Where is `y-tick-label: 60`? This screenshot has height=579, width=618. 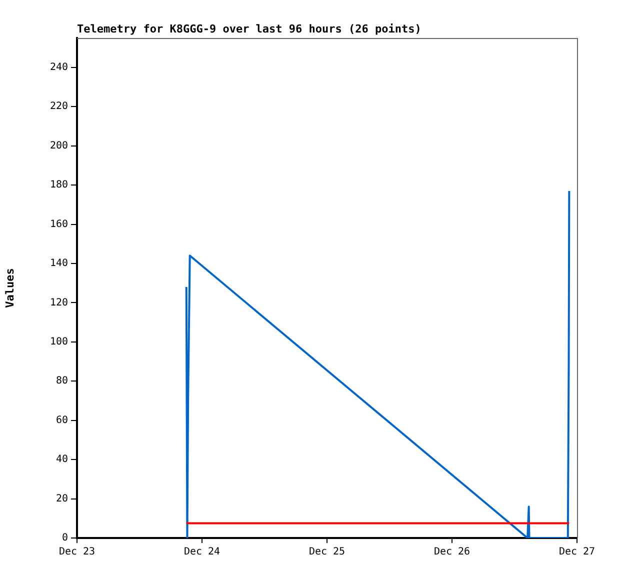 y-tick-label: 60 is located at coordinates (62, 420).